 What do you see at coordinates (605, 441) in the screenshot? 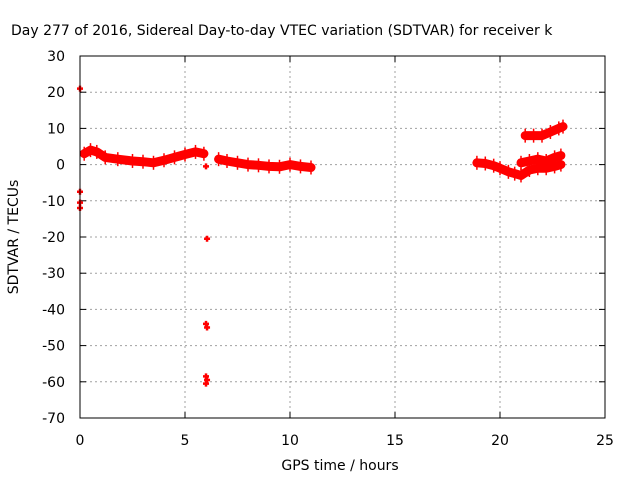
I see `x-tick-label: 25` at bounding box center [605, 441].